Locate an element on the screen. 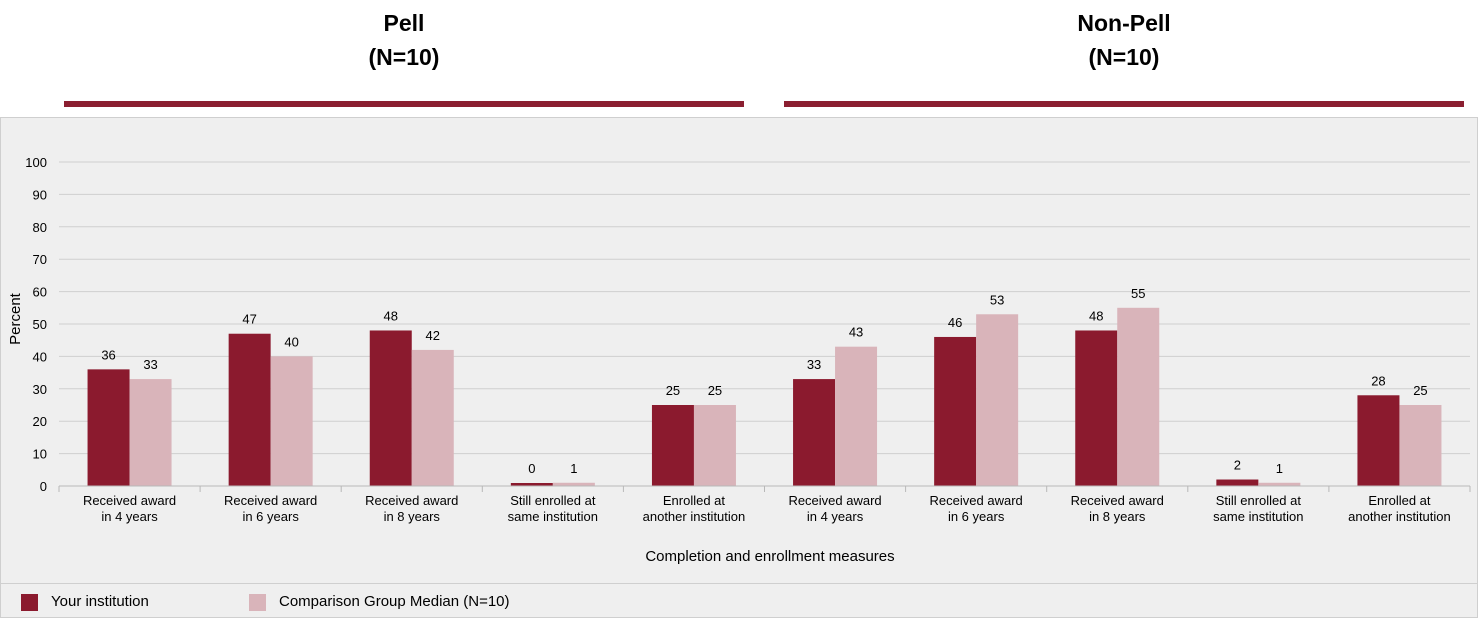  y-tick-label: 60 is located at coordinates (40, 292).